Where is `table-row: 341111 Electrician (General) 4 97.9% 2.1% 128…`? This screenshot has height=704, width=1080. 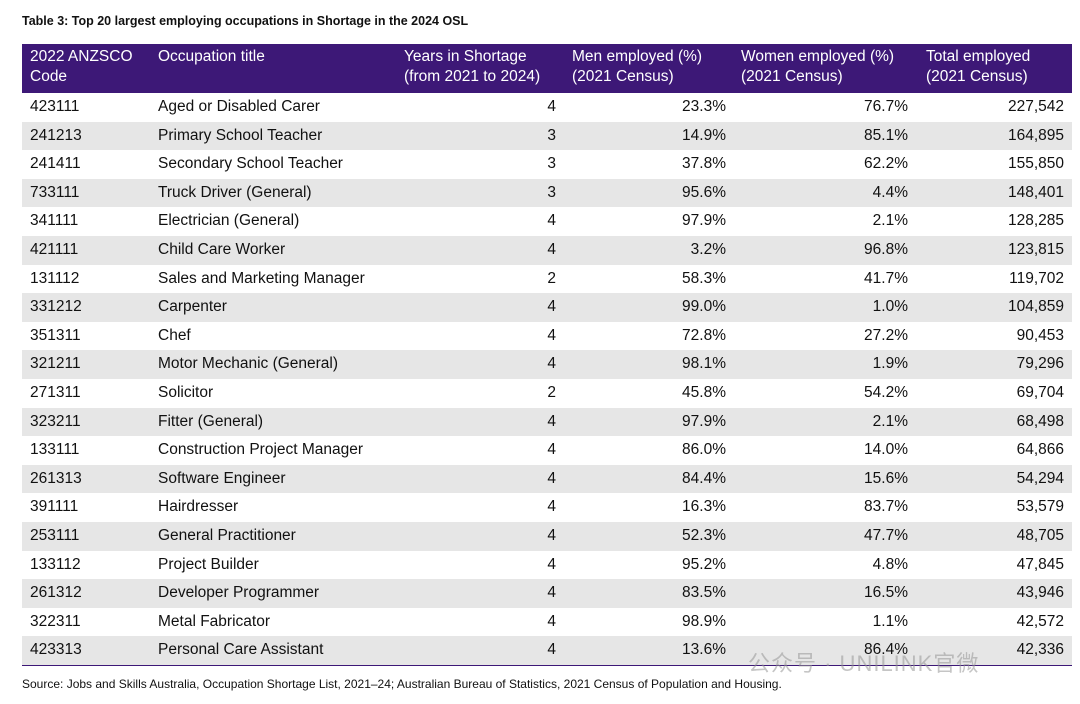
table-row: 341111 Electrician (General) 4 97.9% 2.1% 128… is located at coordinates (547, 221).